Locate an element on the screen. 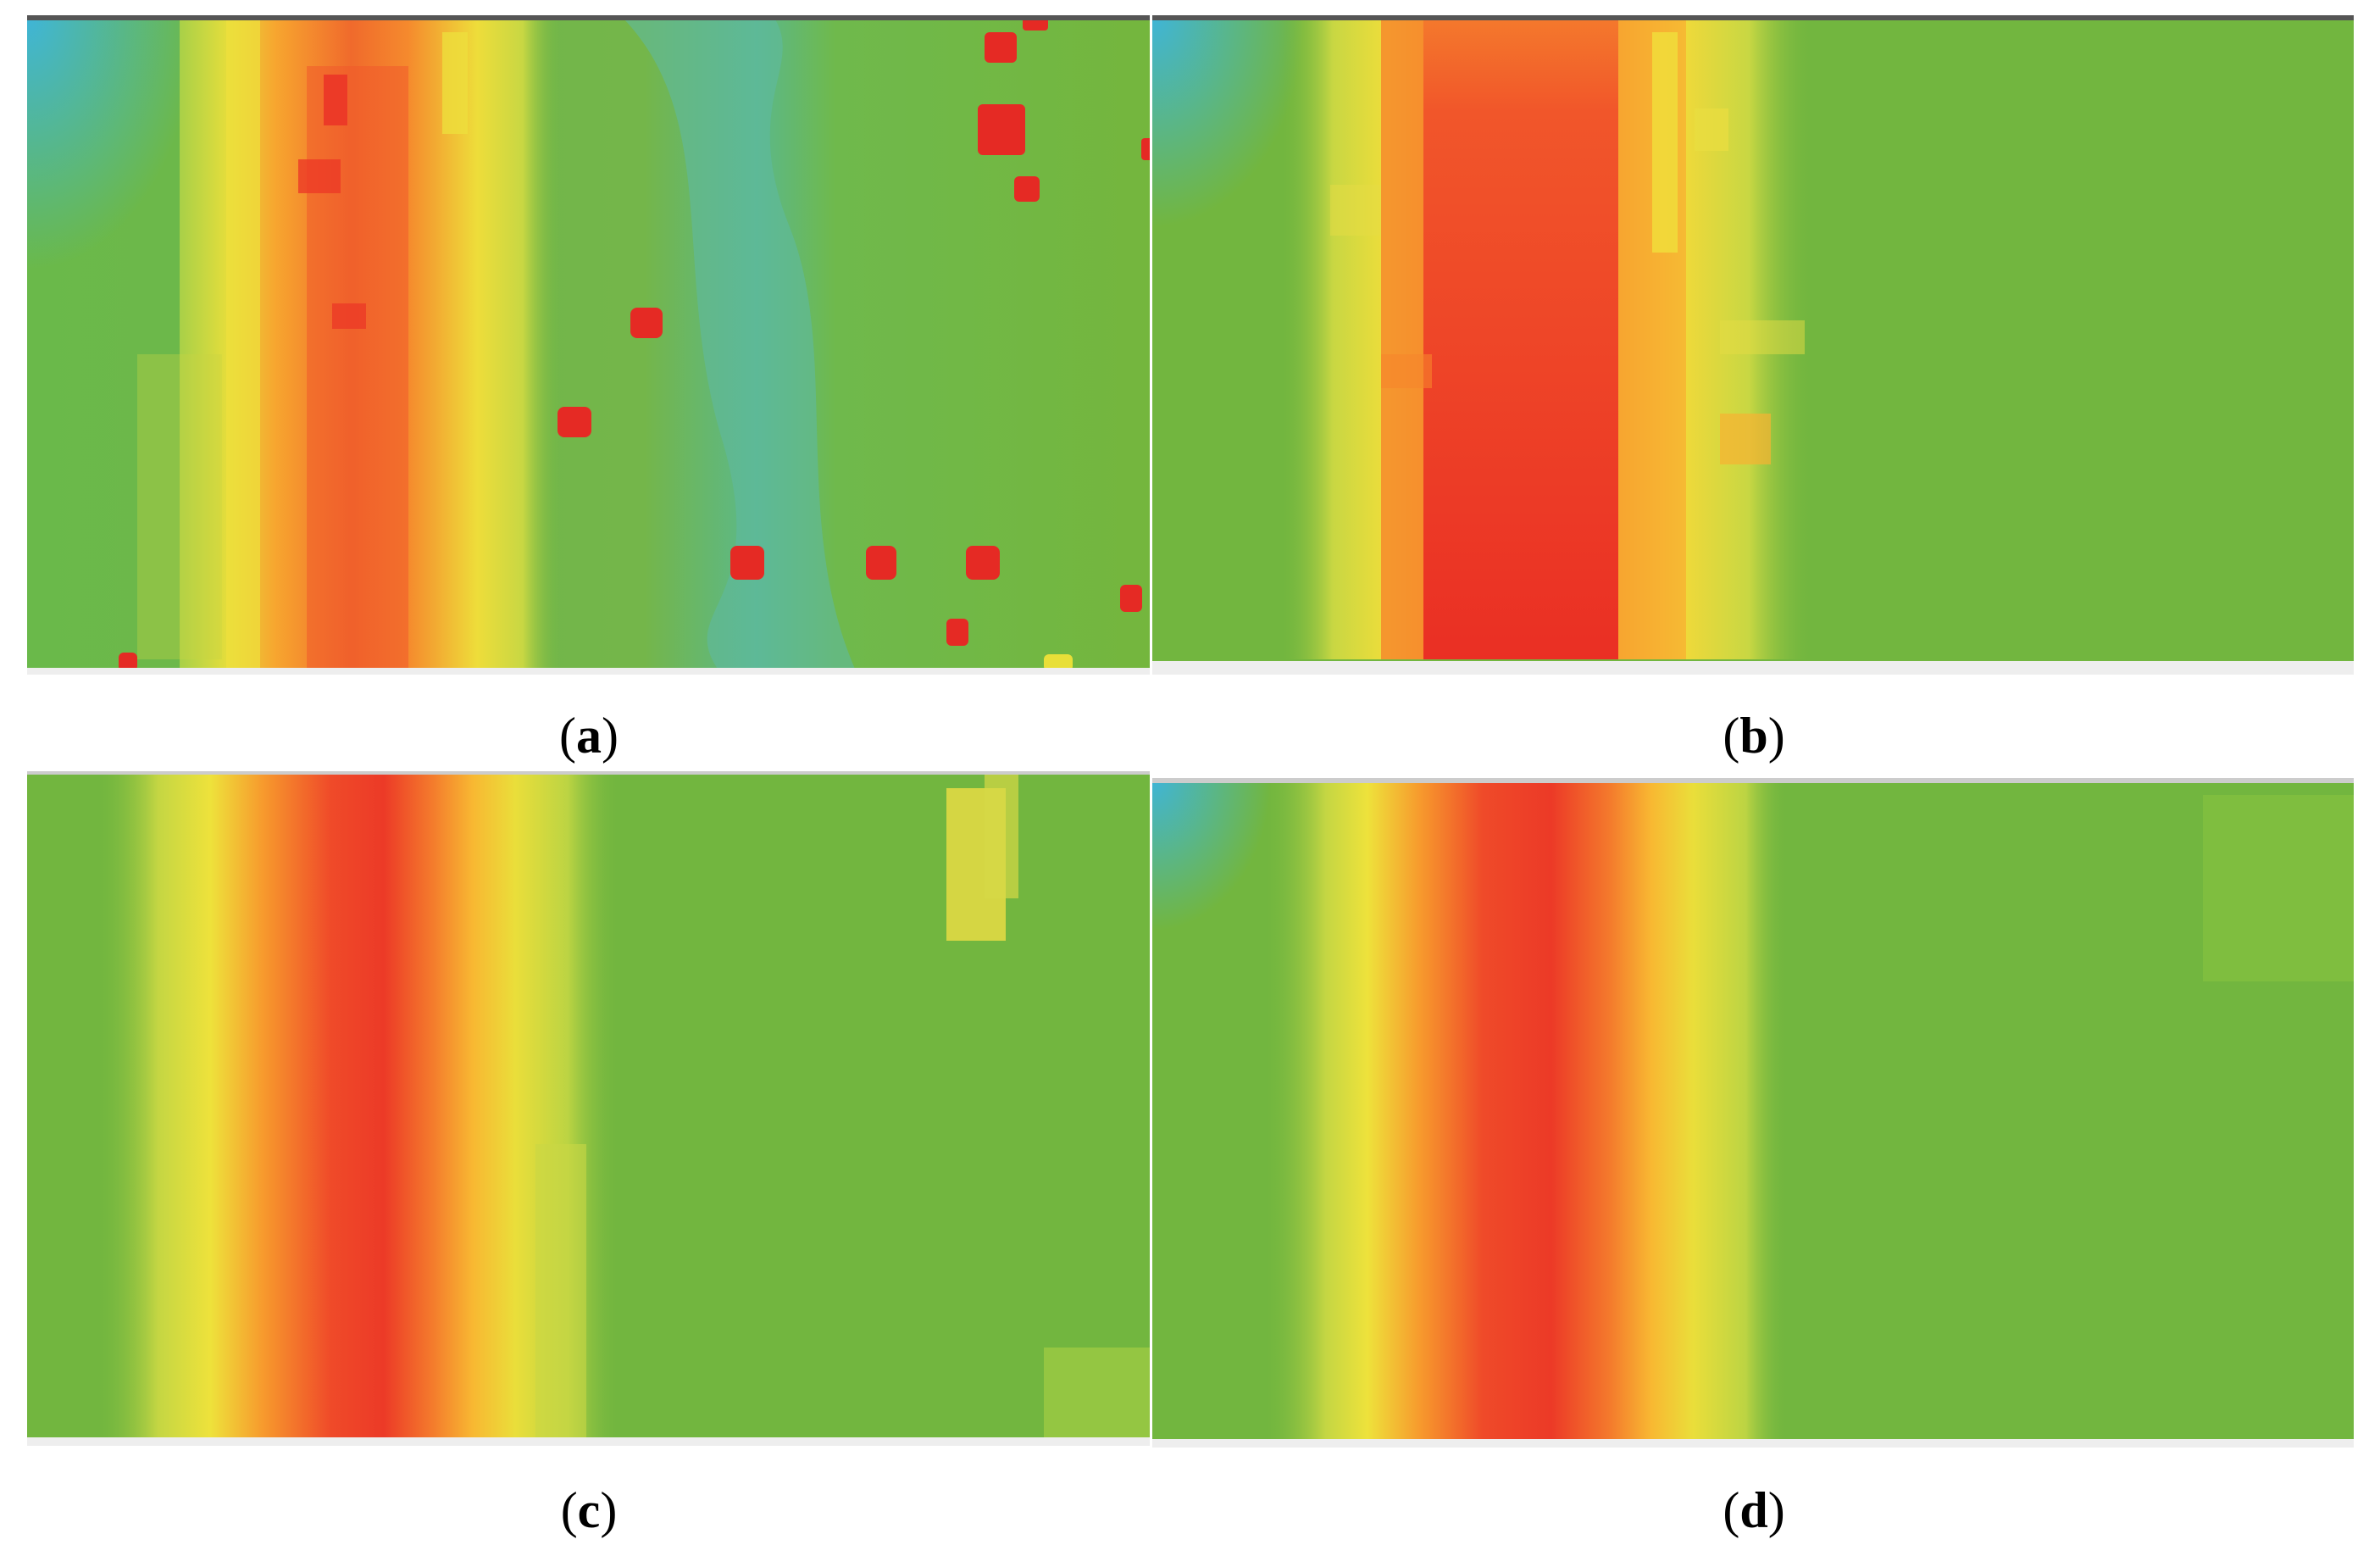 The image size is (2380, 1556). caption-d: (d) is located at coordinates (1754, 1510).